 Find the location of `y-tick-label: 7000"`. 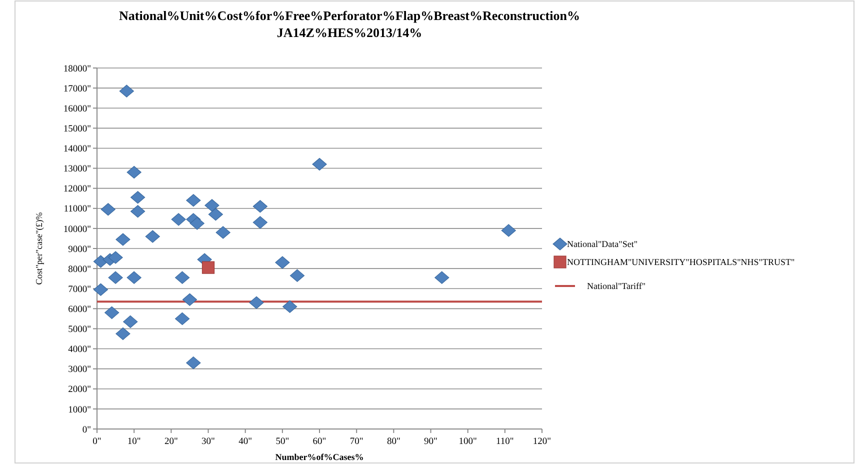

y-tick-label: 7000" is located at coordinates (80, 289).